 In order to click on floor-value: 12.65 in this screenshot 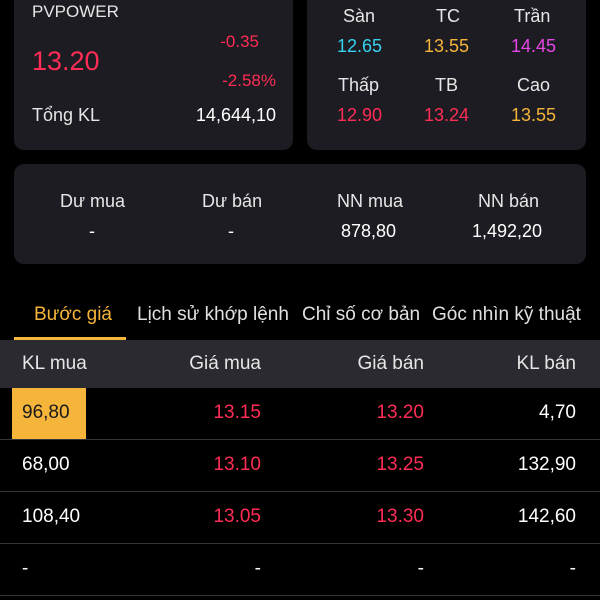, I will do `click(360, 46)`.